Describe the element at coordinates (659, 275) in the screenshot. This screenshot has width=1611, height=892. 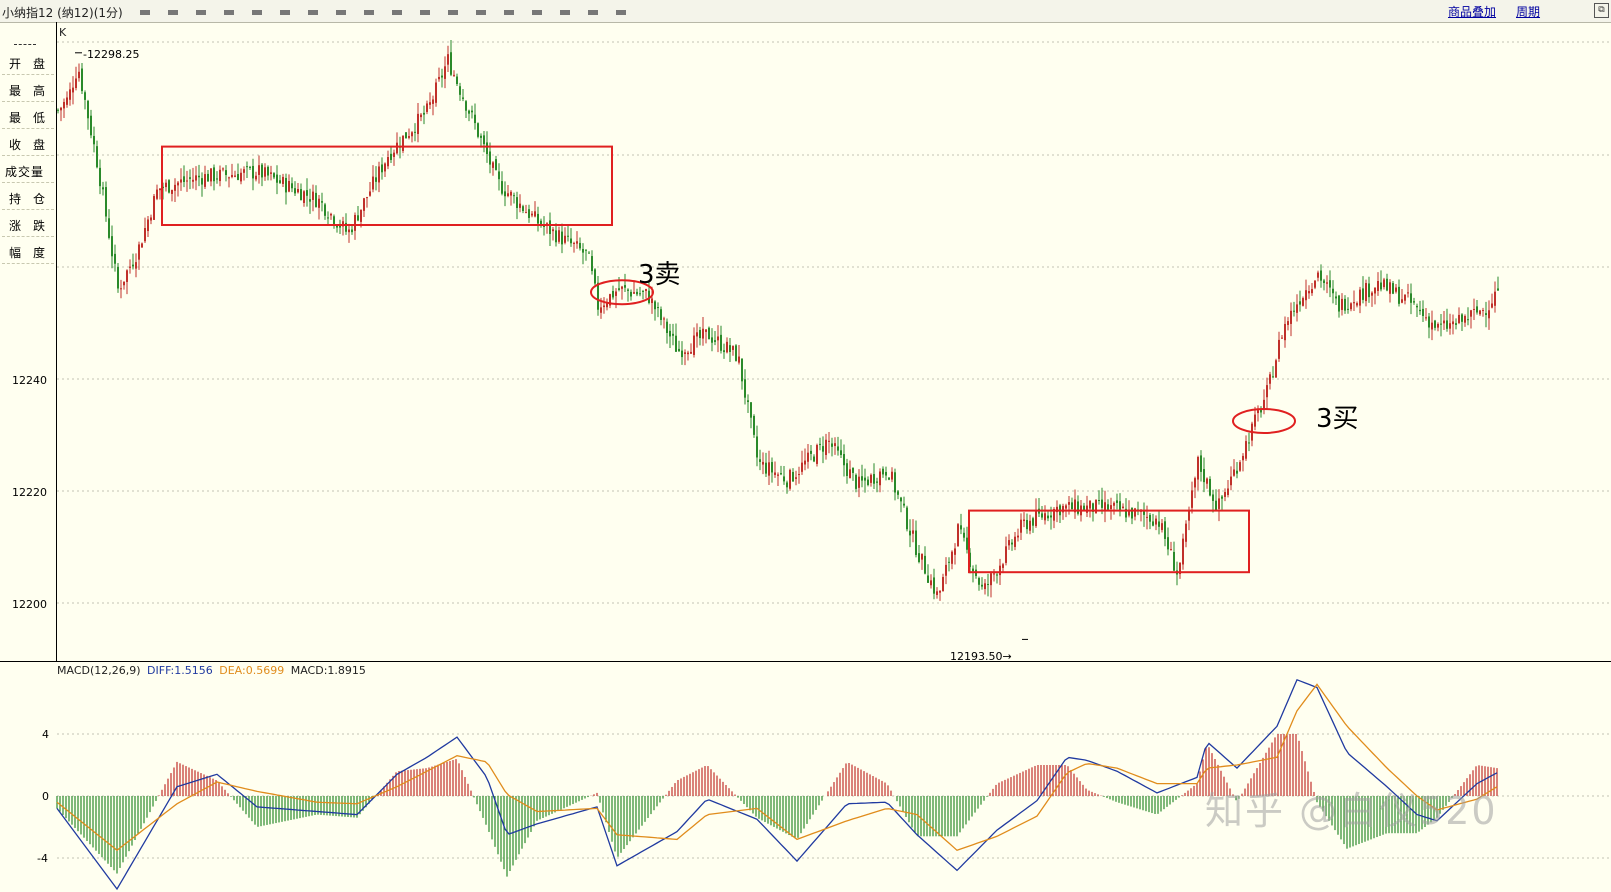
I see `sell3-annotation: 3卖` at that location.